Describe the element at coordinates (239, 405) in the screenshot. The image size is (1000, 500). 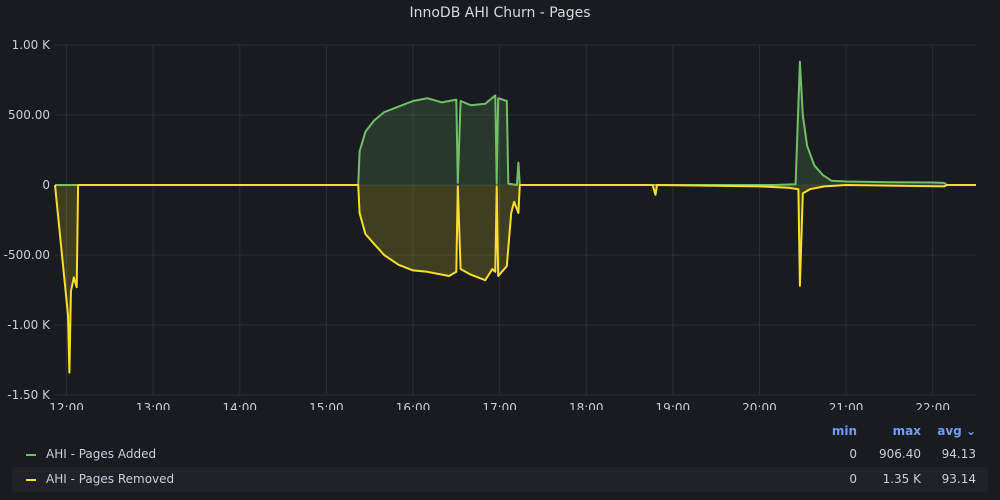
I see `x-tick-label: 14:00` at that location.